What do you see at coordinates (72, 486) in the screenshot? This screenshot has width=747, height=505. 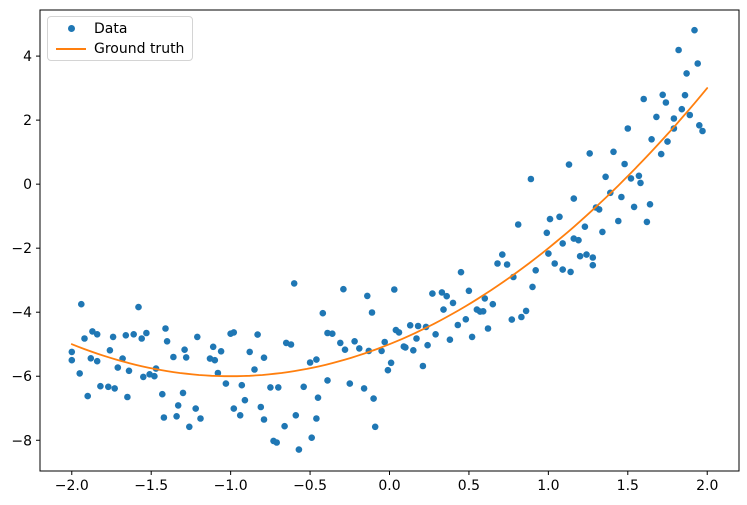 I see `x-tick-label: −2.0` at bounding box center [72, 486].